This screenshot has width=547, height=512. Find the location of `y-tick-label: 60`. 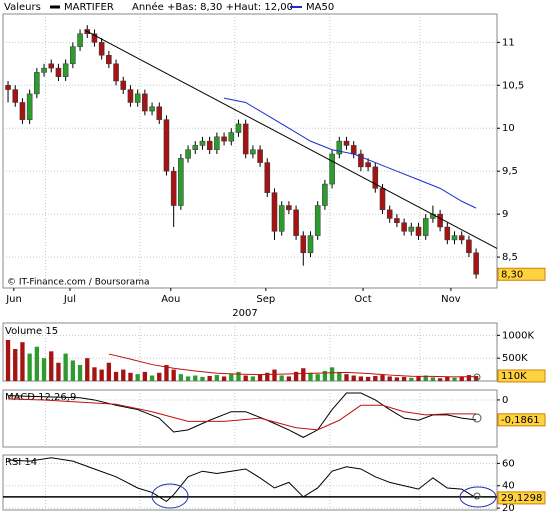

y-tick-label: 60 is located at coordinates (508, 463).